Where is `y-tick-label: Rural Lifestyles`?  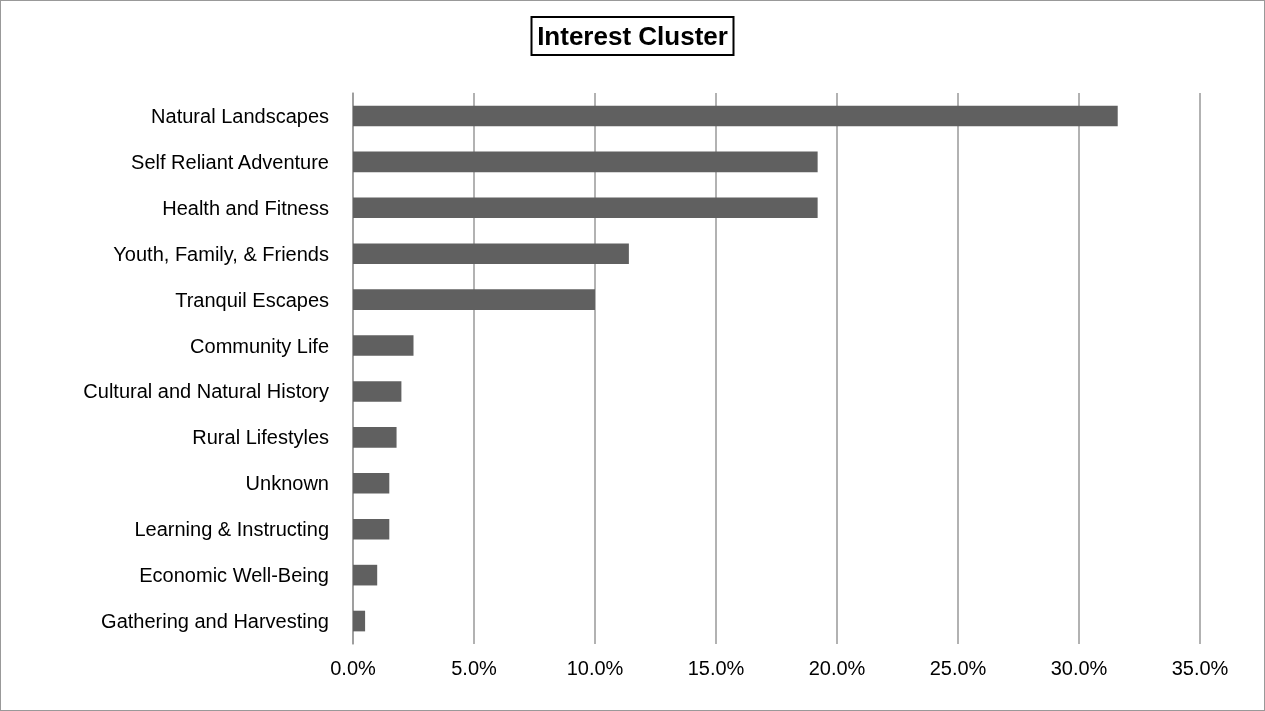
y-tick-label: Rural Lifestyles is located at coordinates (260, 437).